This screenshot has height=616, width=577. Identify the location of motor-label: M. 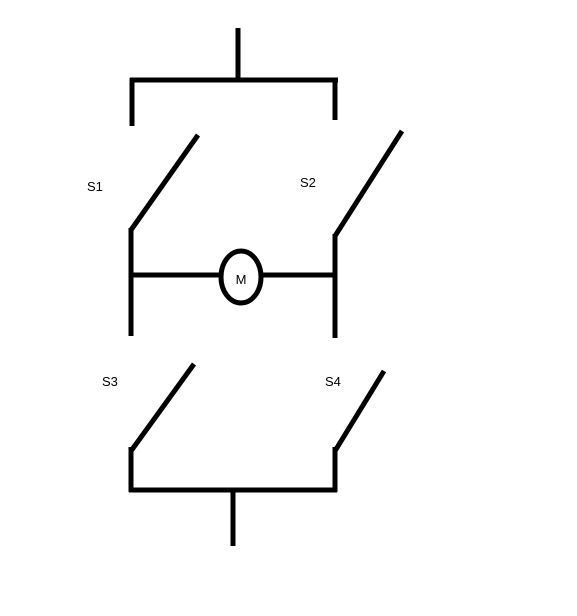
(241, 279).